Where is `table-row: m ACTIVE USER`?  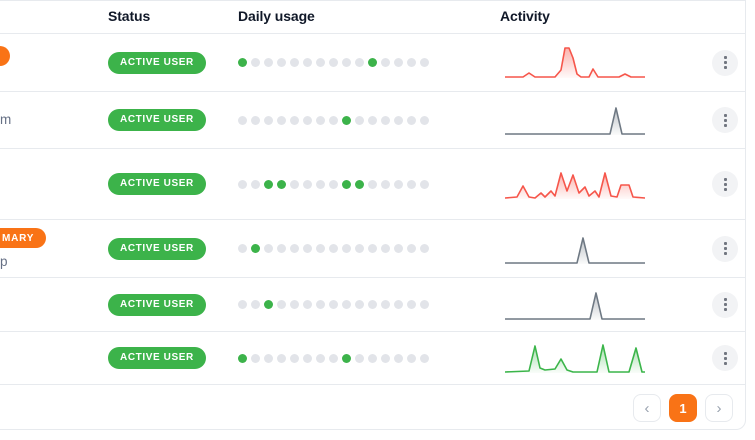
table-row: m ACTIVE USER is located at coordinates (372, 120).